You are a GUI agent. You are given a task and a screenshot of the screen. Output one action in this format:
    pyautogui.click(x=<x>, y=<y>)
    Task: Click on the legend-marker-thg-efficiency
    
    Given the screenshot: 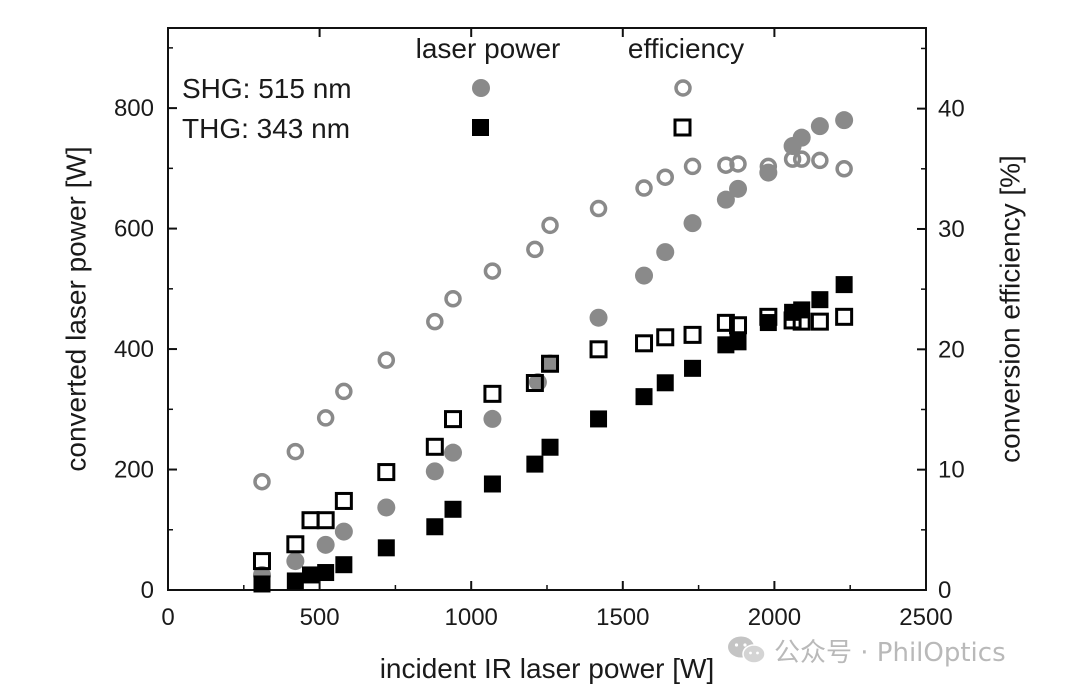 What is the action you would take?
    pyautogui.click(x=682, y=127)
    